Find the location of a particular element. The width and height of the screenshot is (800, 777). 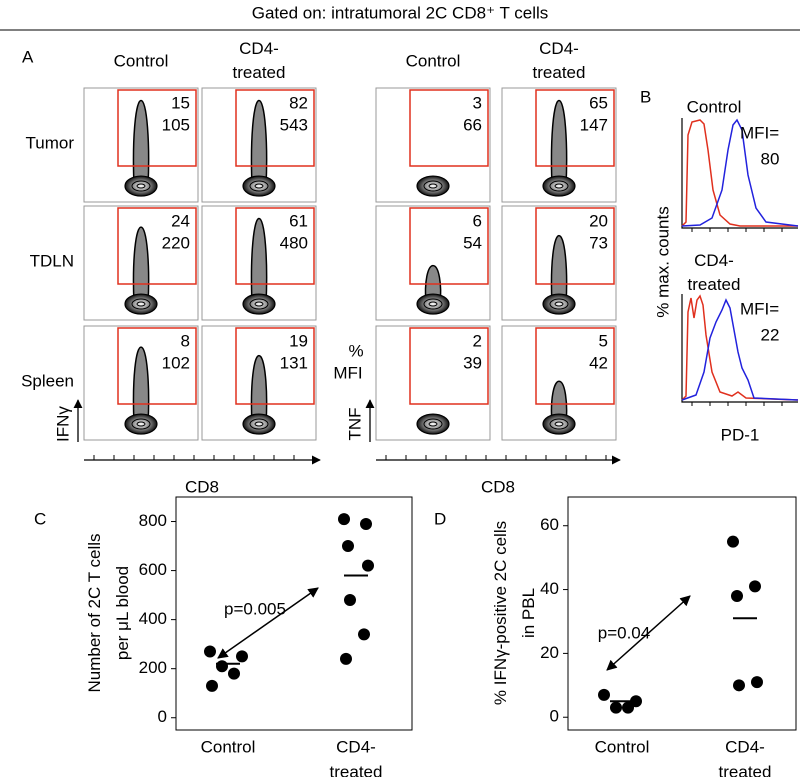

panel-letter: D is located at coordinates (440, 518).